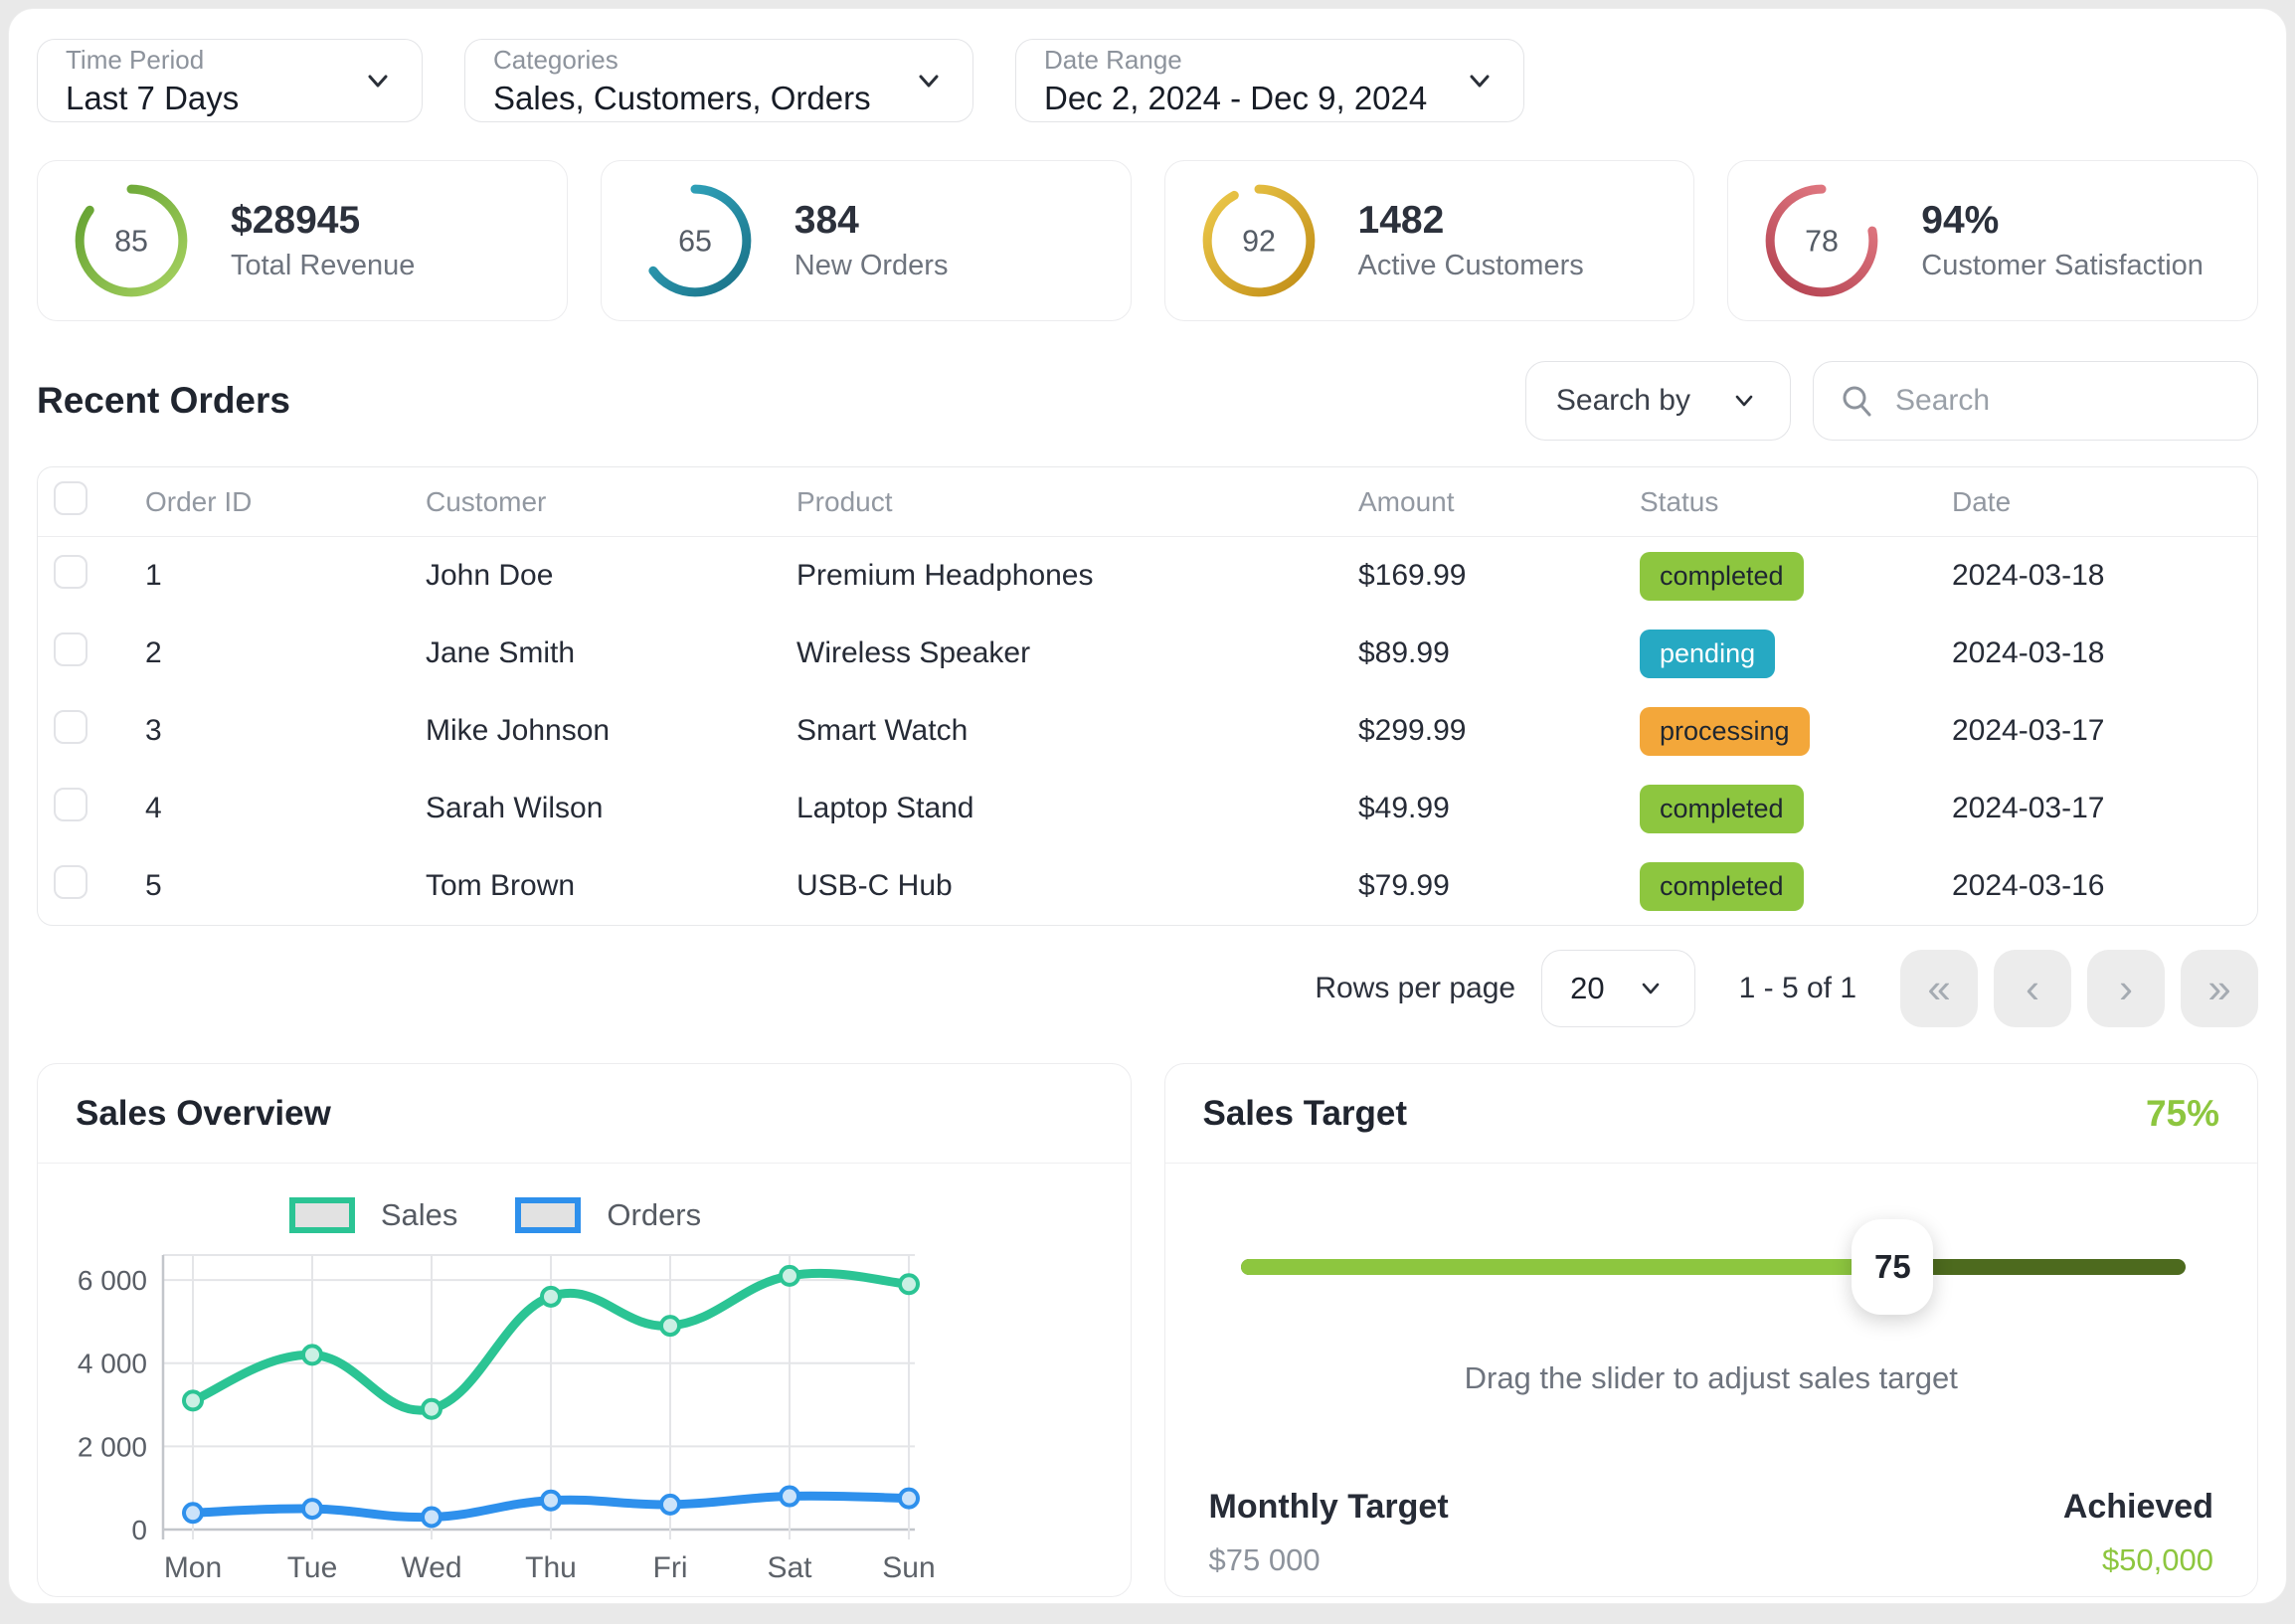 The height and width of the screenshot is (1624, 2295). I want to click on cell-amount: $299.99, so click(1412, 730).